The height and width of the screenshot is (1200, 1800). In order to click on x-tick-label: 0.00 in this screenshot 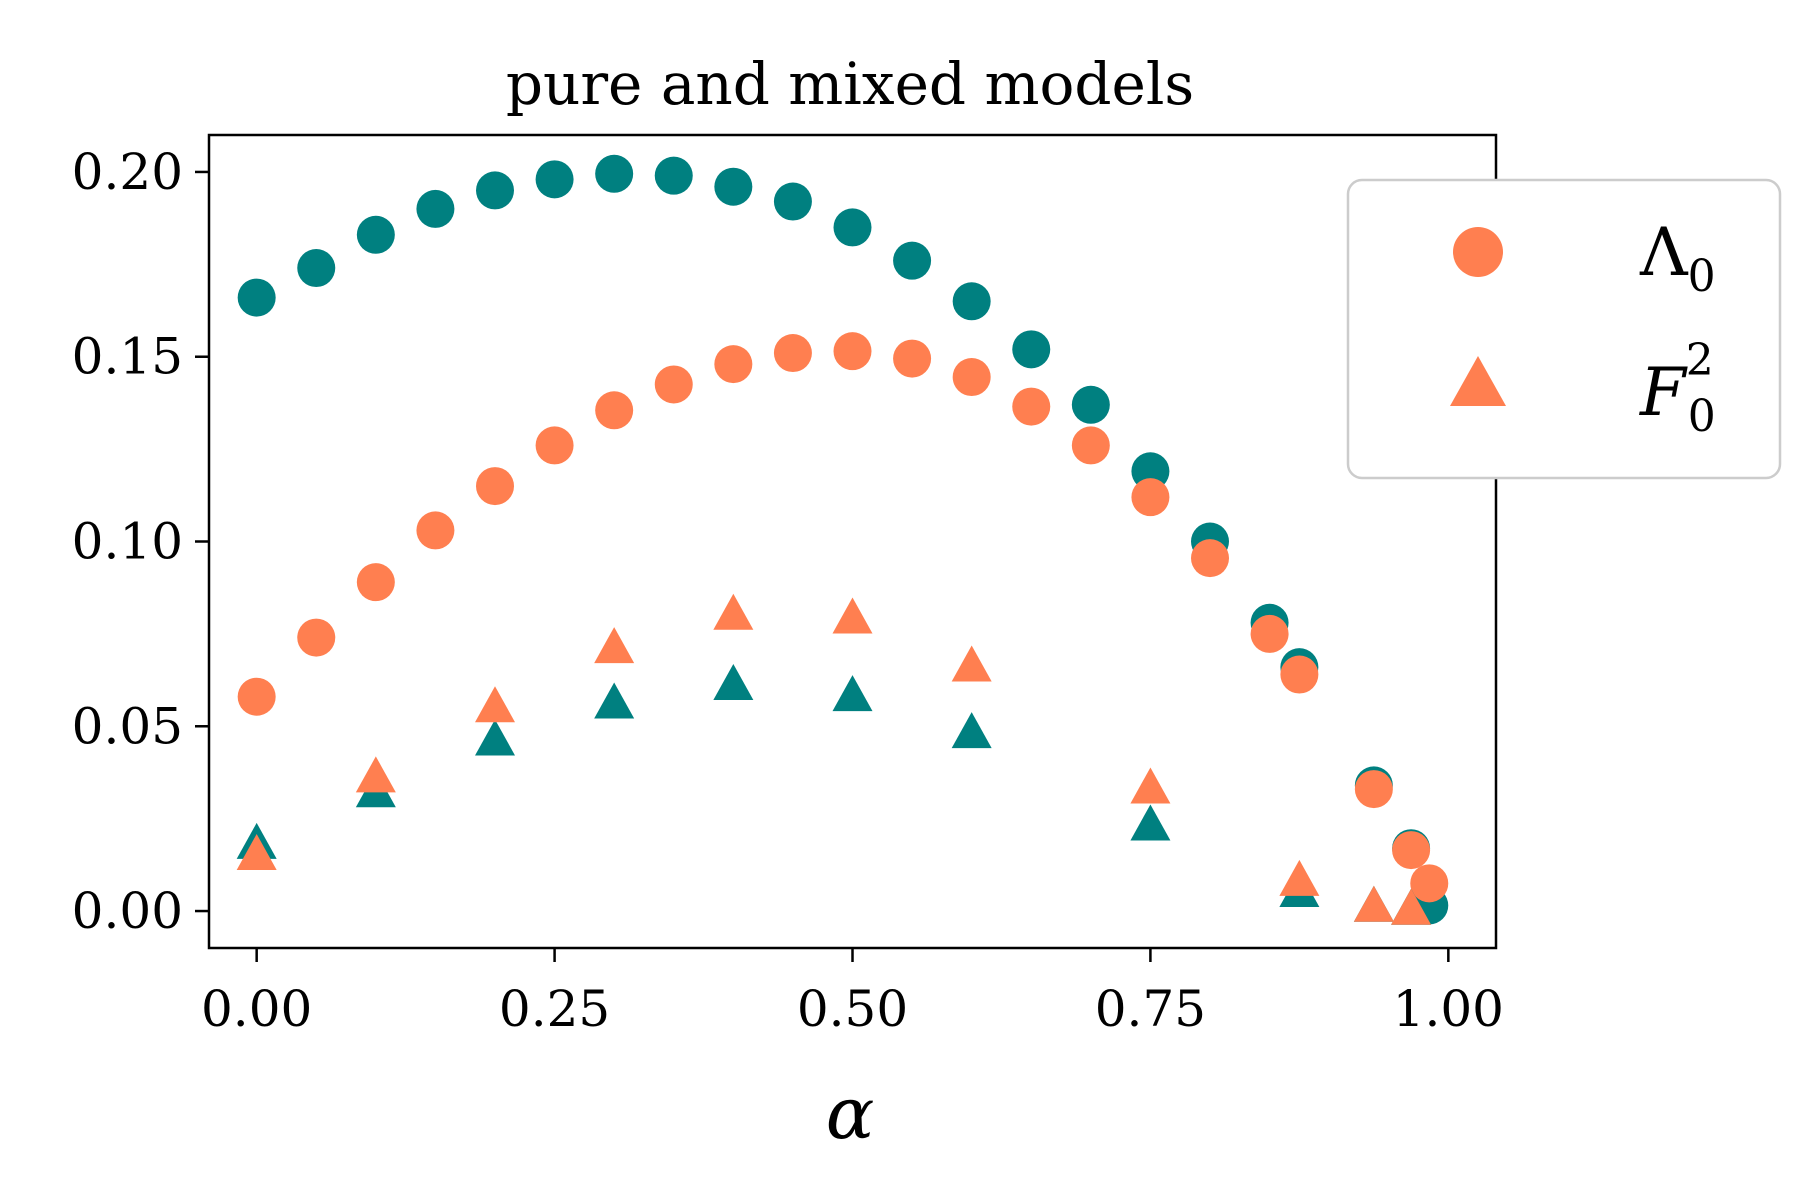, I will do `click(256, 1009)`.